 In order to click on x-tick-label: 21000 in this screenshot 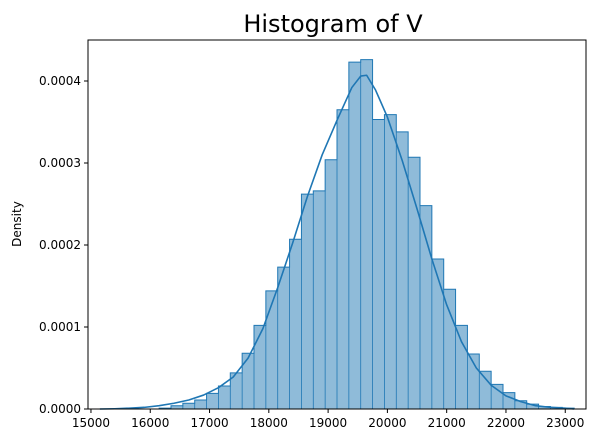, I will do `click(447, 423)`.